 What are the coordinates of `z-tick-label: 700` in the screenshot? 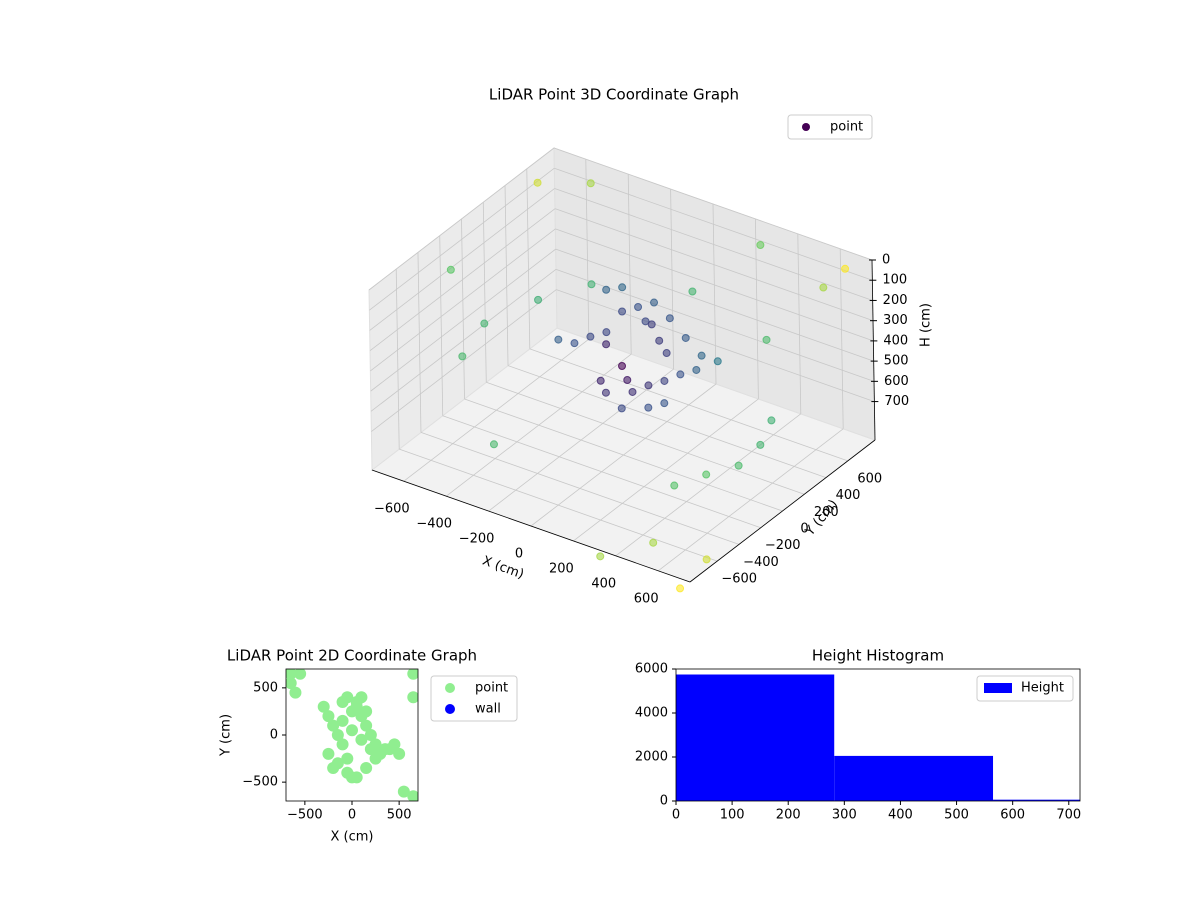 It's located at (896, 401).